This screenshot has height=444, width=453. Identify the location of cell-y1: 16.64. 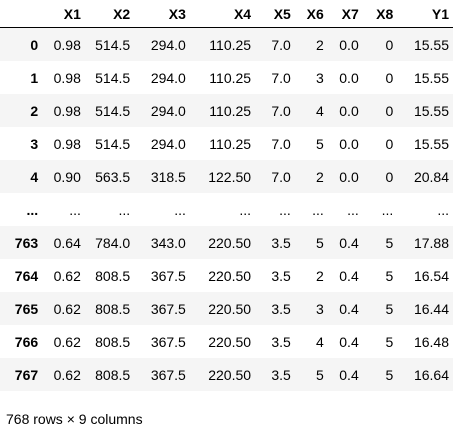
(431, 374).